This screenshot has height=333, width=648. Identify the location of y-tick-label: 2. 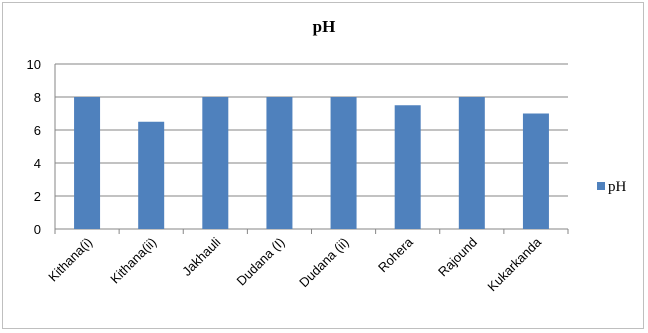
(37, 196).